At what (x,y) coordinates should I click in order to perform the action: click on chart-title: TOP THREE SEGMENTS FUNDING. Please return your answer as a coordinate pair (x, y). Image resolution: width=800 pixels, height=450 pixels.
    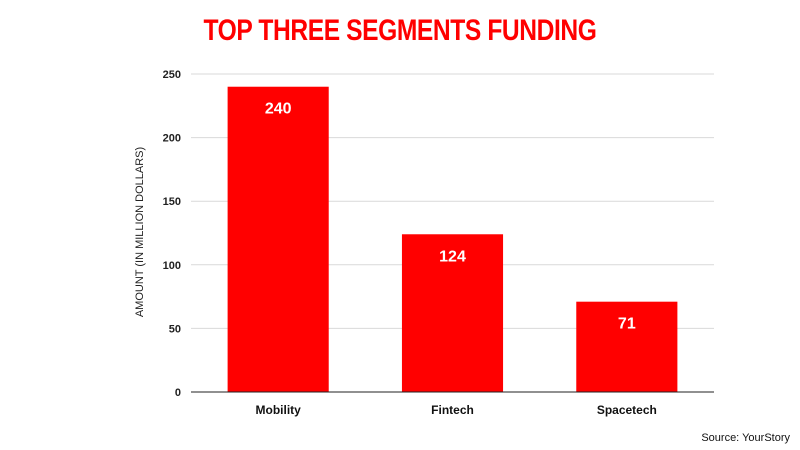
    Looking at the image, I should click on (400, 30).